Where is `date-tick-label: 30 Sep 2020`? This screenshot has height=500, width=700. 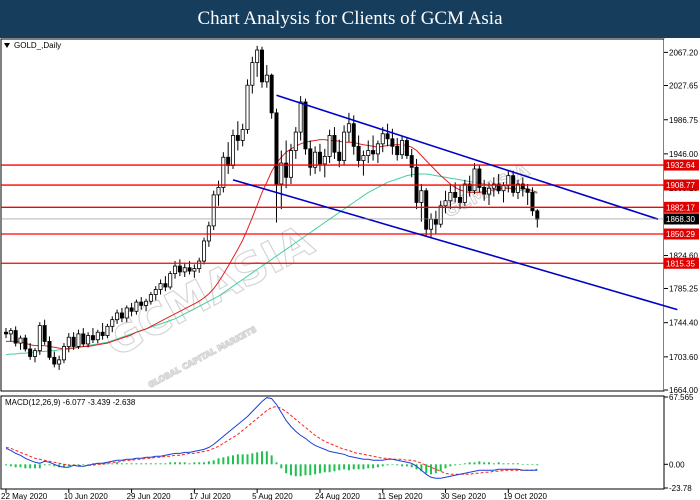 date-tick-label: 30 Sep 2020 is located at coordinates (464, 496).